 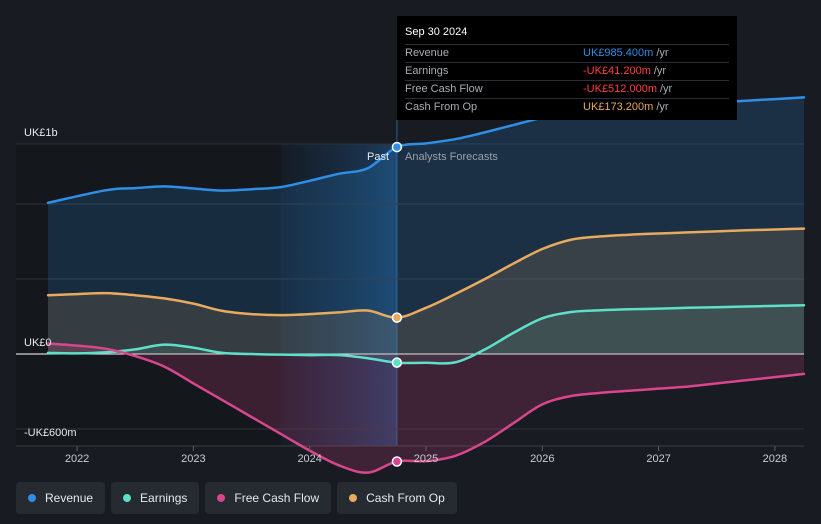 I want to click on legend-label: Free Cash Flow, so click(x=277, y=498).